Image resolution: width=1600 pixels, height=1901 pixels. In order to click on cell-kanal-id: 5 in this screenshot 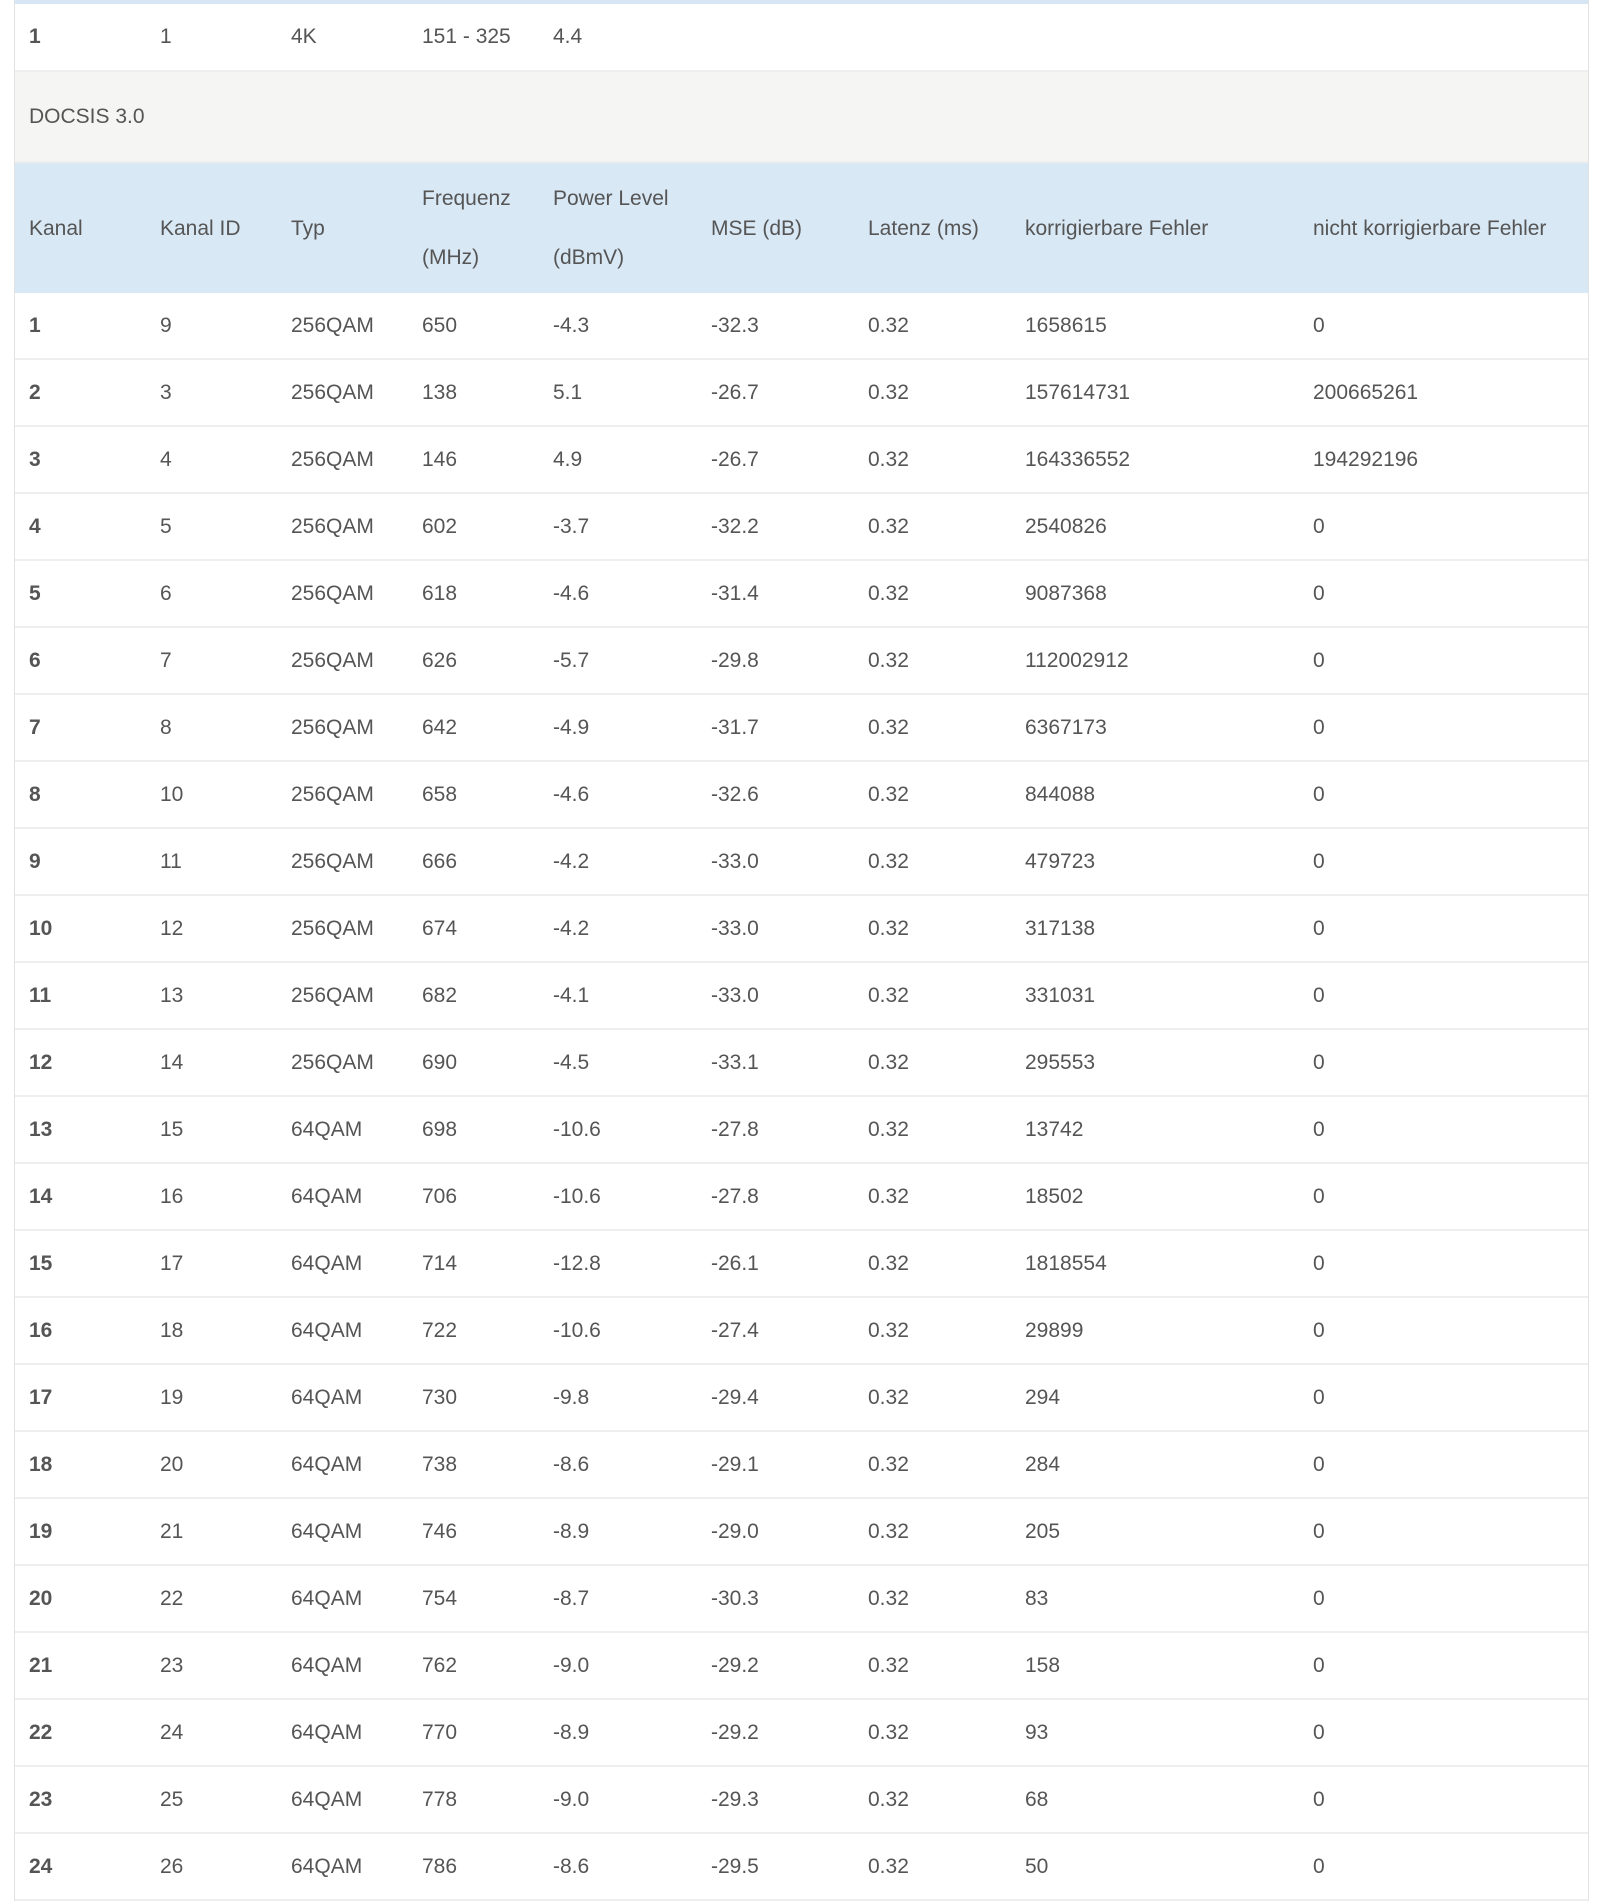, I will do `click(211, 527)`.